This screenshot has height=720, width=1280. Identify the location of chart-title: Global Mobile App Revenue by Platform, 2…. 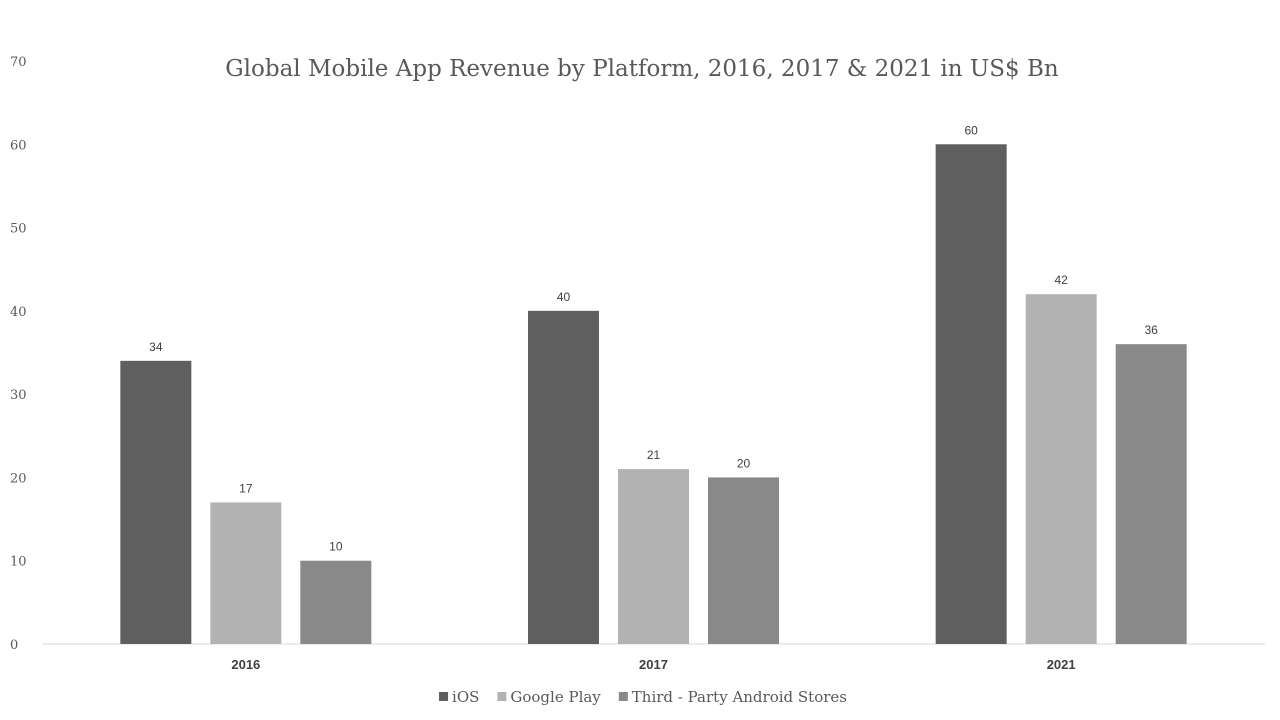
(642, 69).